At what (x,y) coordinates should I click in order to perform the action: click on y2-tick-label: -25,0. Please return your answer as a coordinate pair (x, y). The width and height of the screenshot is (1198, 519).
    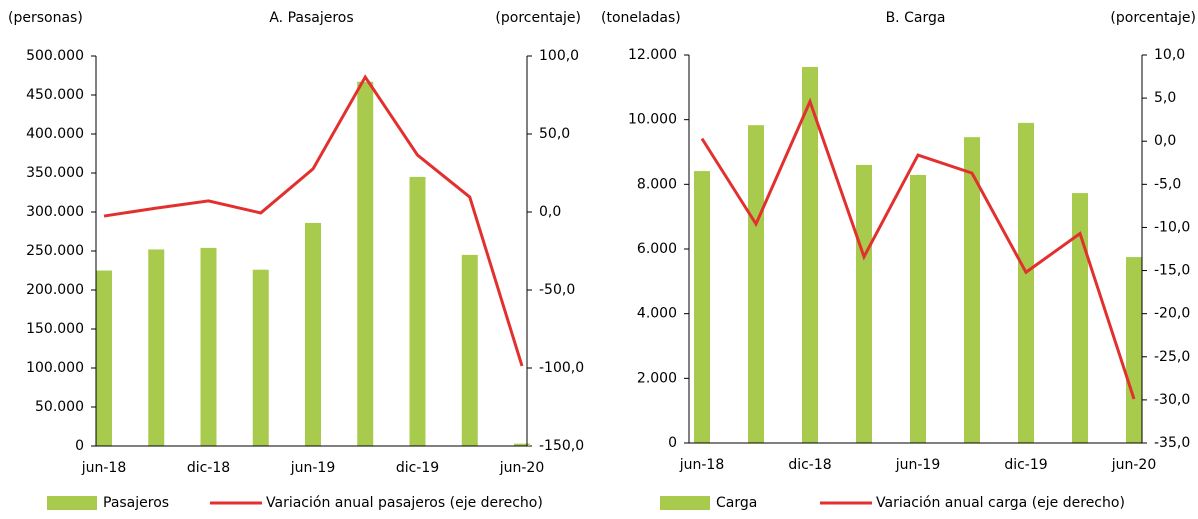
    Looking at the image, I should click on (1172, 357).